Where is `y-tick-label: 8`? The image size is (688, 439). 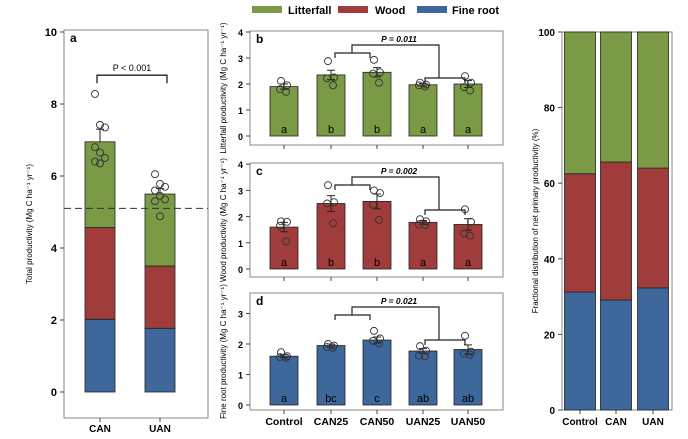
y-tick-label: 8 is located at coordinates (54, 105).